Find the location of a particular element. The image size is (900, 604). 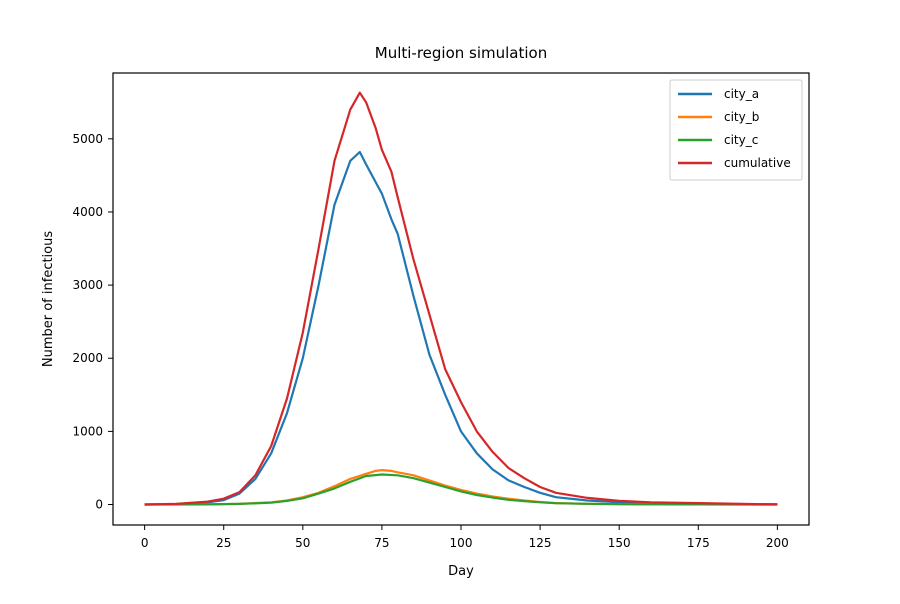

legend-label: city_a is located at coordinates (741, 94).